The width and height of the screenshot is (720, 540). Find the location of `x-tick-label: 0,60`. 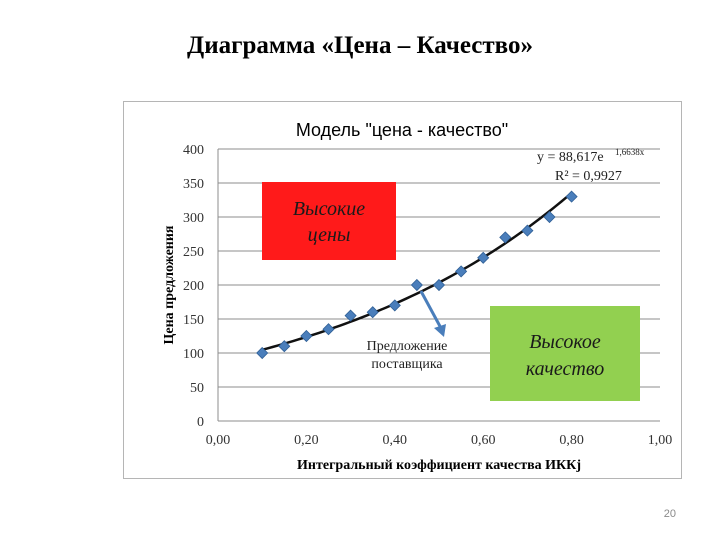

x-tick-label: 0,60 is located at coordinates (483, 440).